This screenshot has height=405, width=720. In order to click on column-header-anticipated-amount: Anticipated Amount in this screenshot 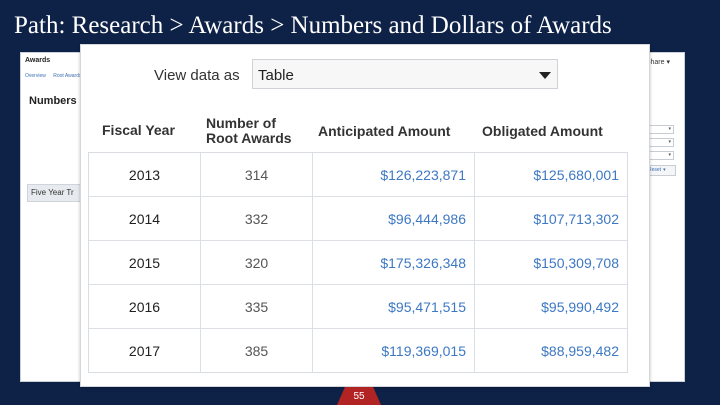, I will do `click(384, 131)`.